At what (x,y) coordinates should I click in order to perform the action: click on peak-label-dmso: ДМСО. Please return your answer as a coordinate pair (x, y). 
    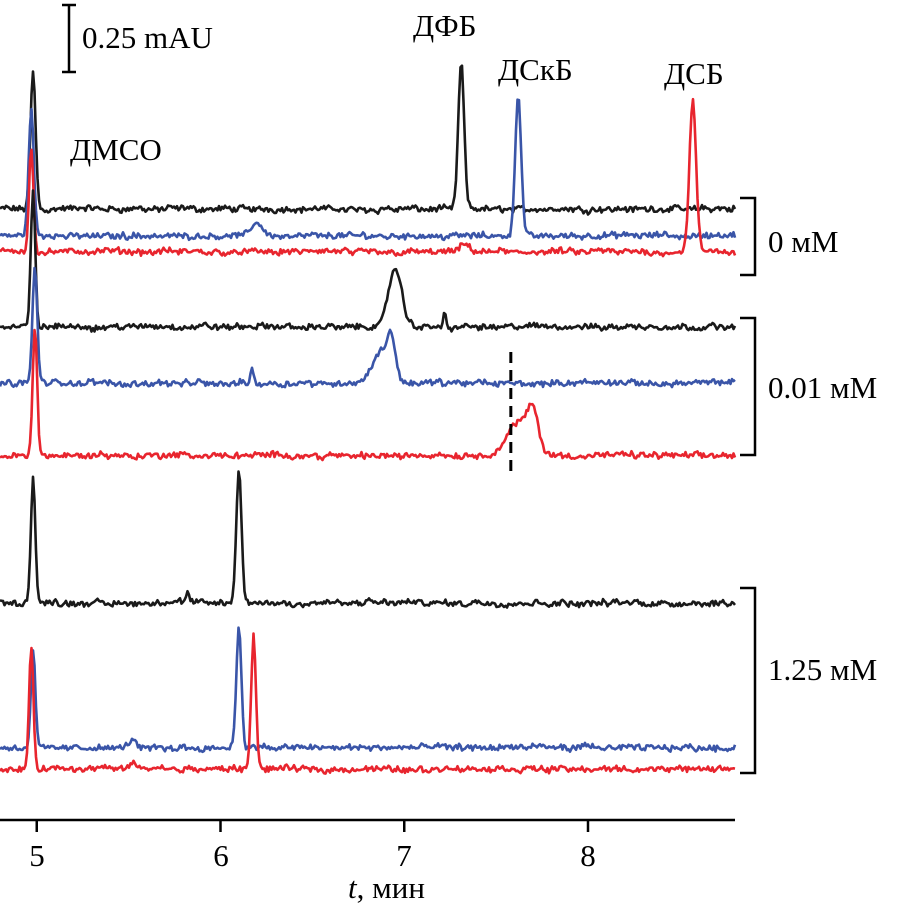
    Looking at the image, I should click on (116, 149).